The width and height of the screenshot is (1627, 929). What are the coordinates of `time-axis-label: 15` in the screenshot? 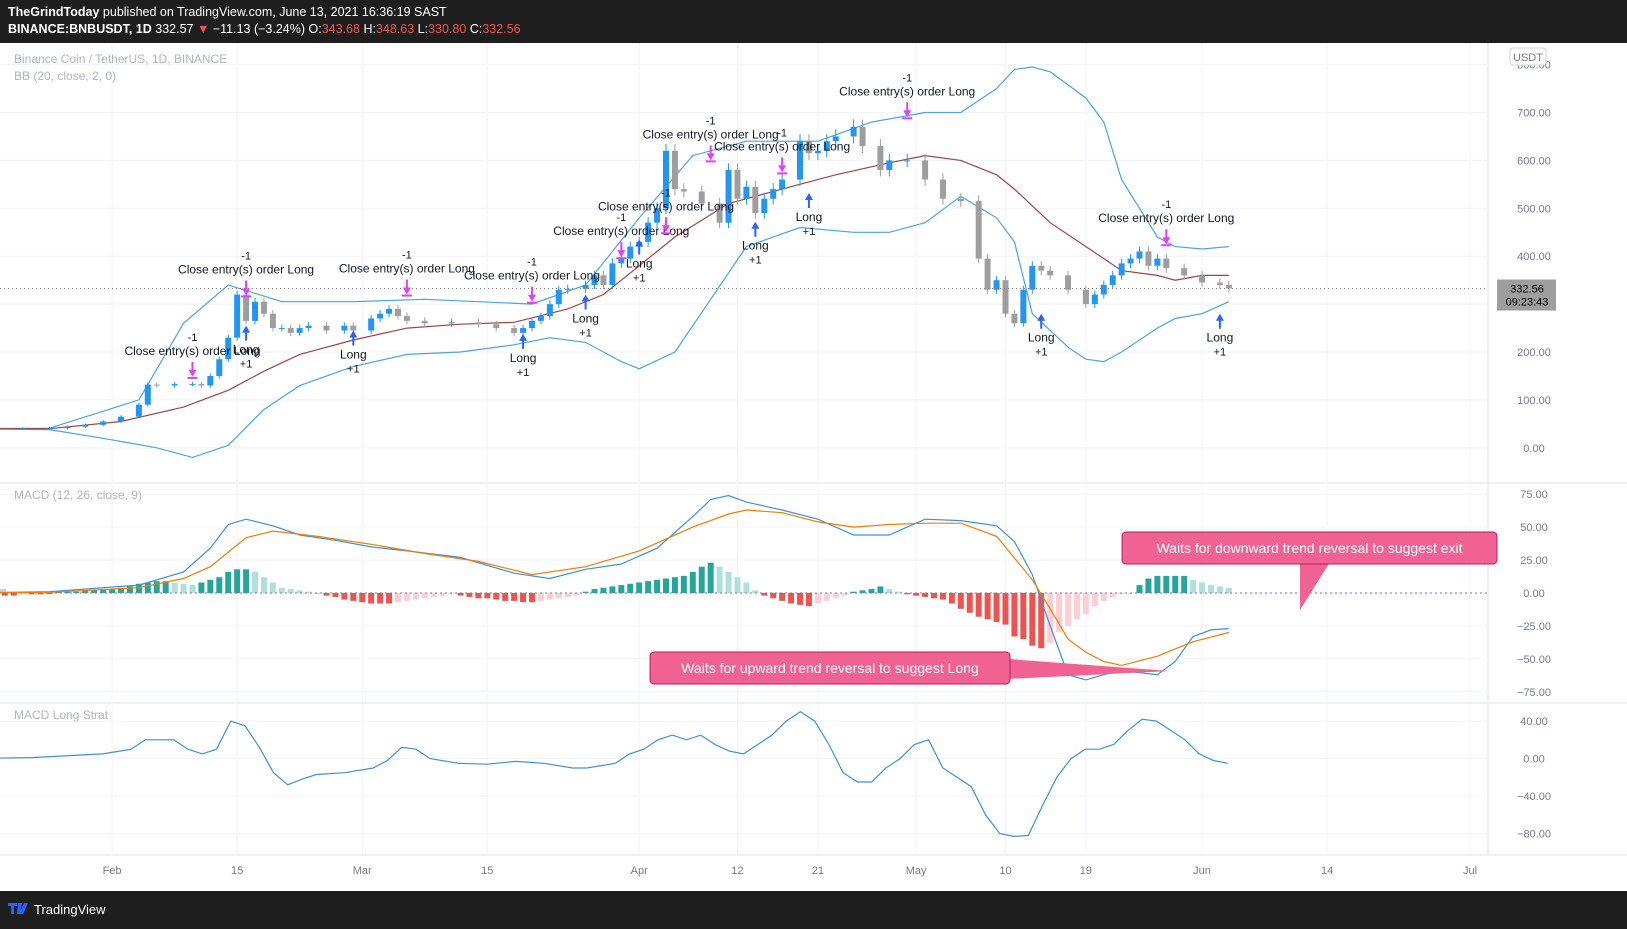 It's located at (487, 871).